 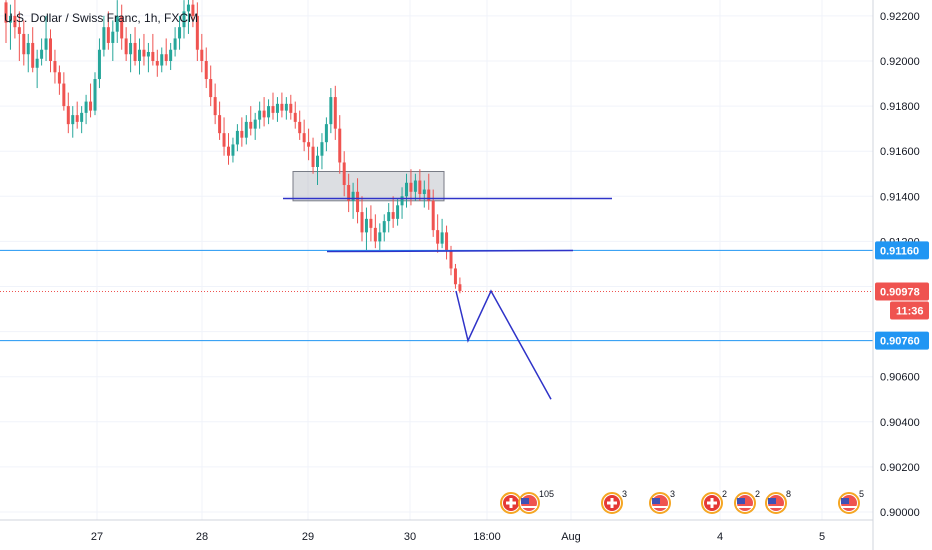 What do you see at coordinates (900, 62) in the screenshot?
I see `price-tick-label: 0.92000` at bounding box center [900, 62].